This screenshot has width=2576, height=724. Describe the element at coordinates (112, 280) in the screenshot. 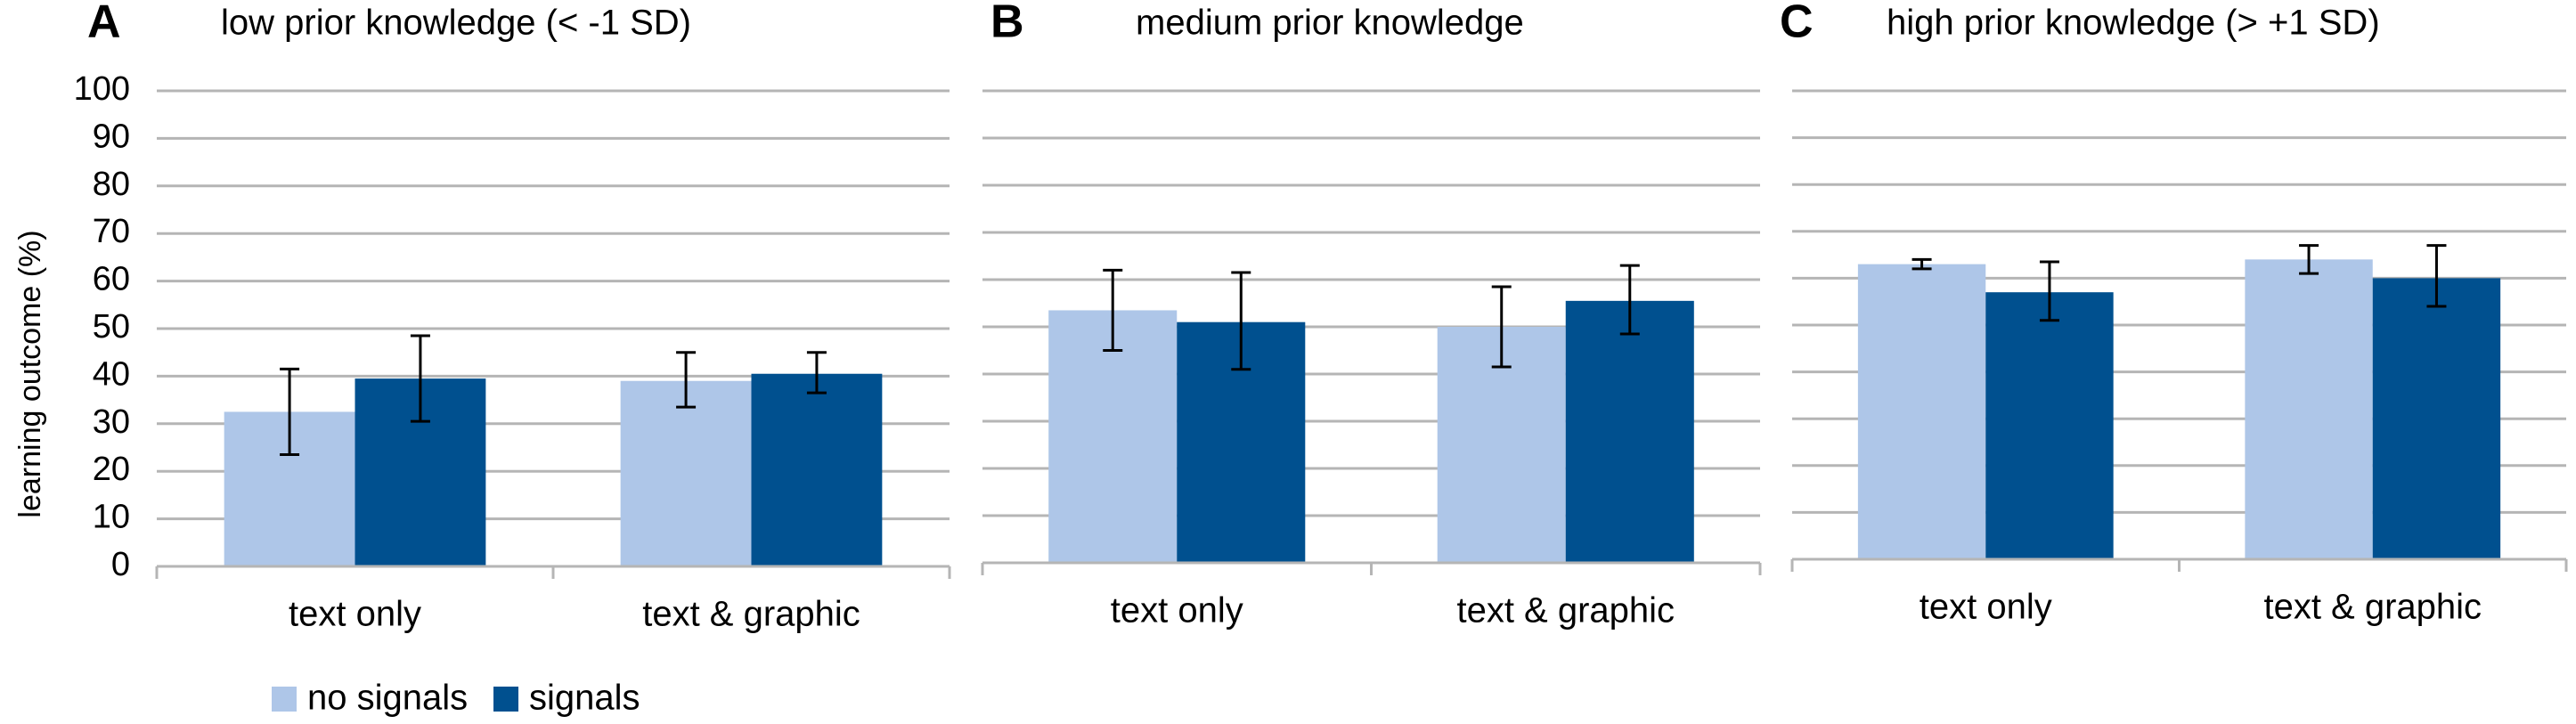

I see `y-tick-label: 60` at that location.